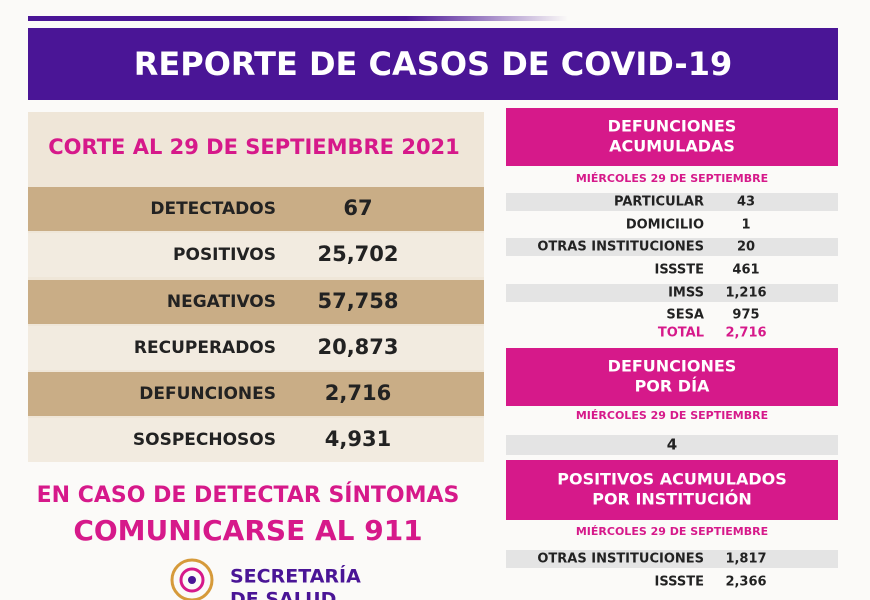 Image resolution: width=870 pixels, height=600 pixels. I want to click on row-value: 461, so click(745, 270).